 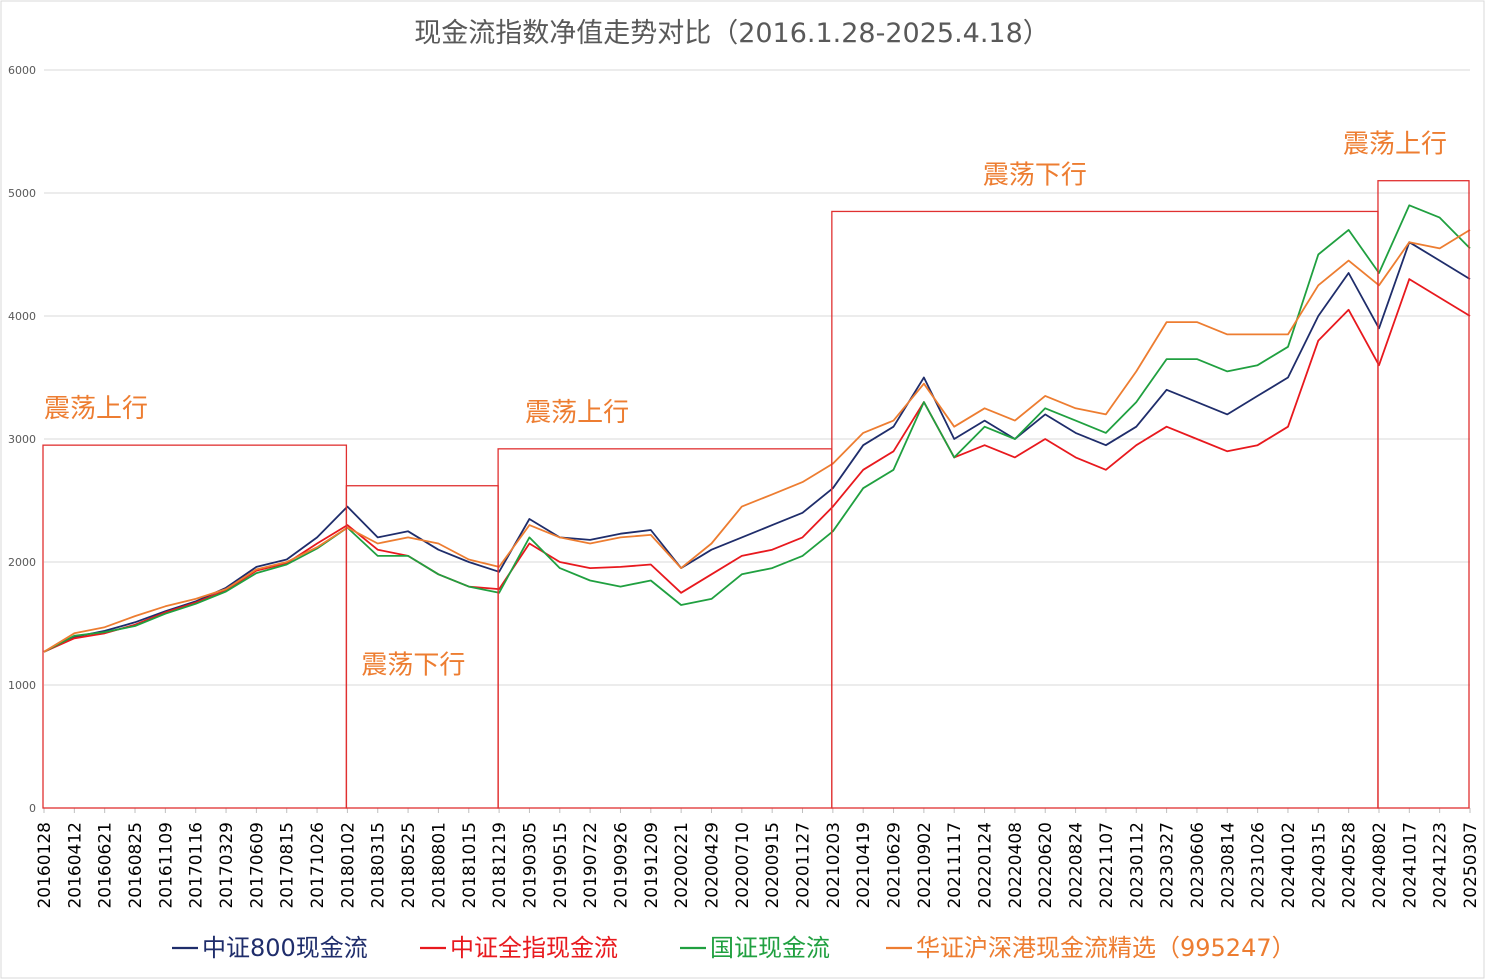 I want to click on x-tick-label: 20180801, so click(x=439, y=865).